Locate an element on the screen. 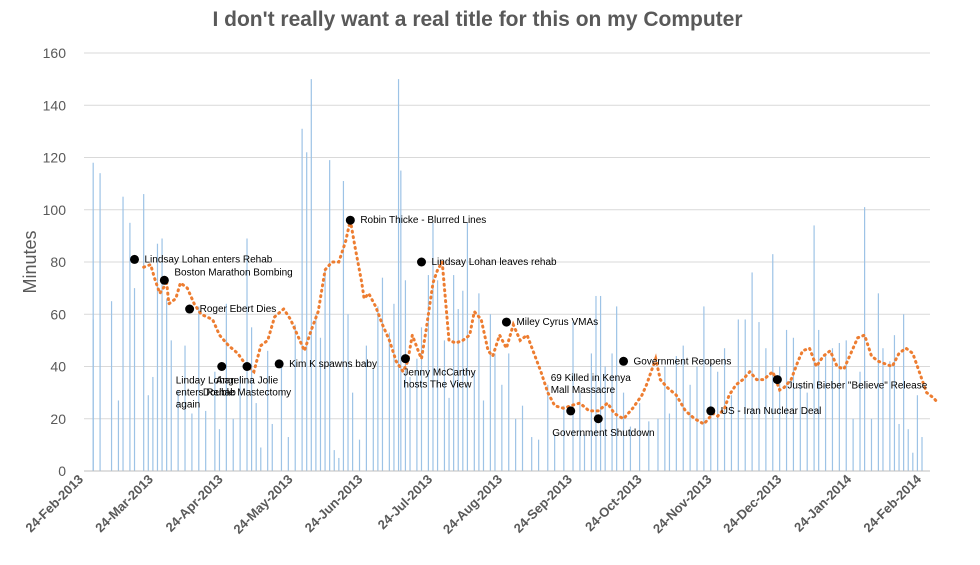 This screenshot has height=565, width=980. event-label: Roger Ebert Dies is located at coordinates (238, 309).